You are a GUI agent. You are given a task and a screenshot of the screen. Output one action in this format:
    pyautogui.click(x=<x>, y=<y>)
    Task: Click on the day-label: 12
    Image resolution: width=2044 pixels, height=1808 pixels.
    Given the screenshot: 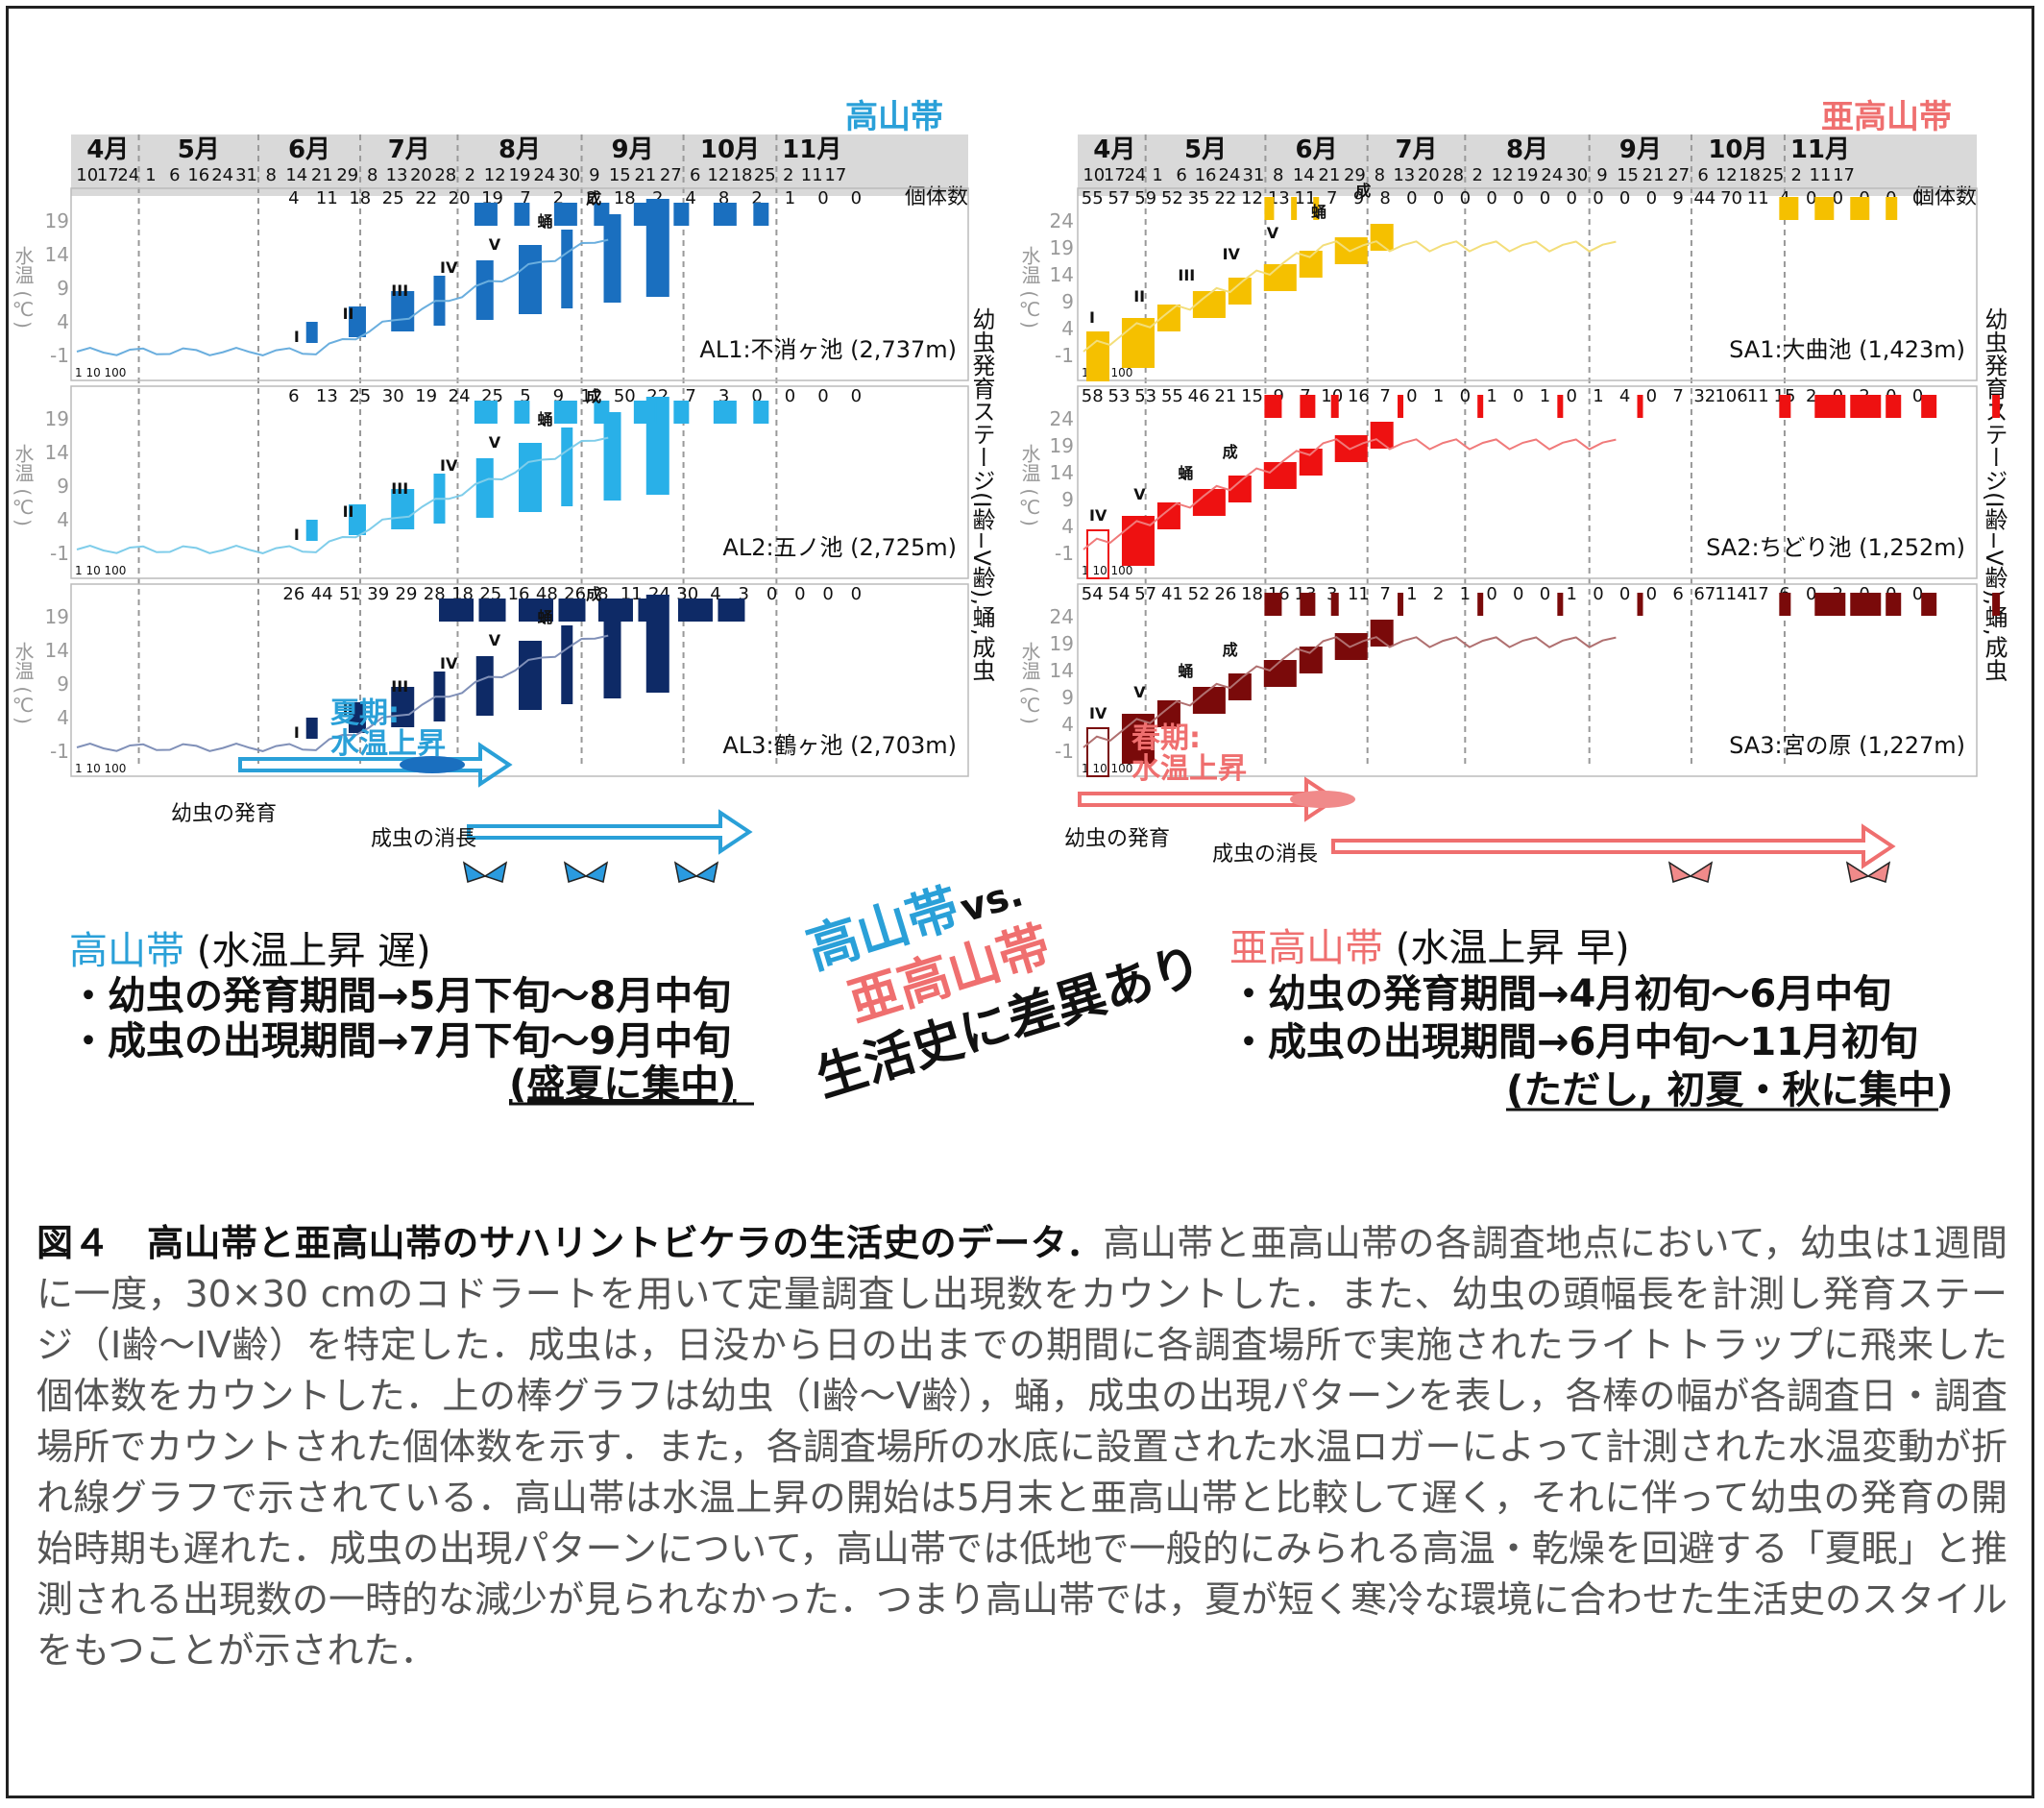 What is the action you would take?
    pyautogui.click(x=718, y=175)
    